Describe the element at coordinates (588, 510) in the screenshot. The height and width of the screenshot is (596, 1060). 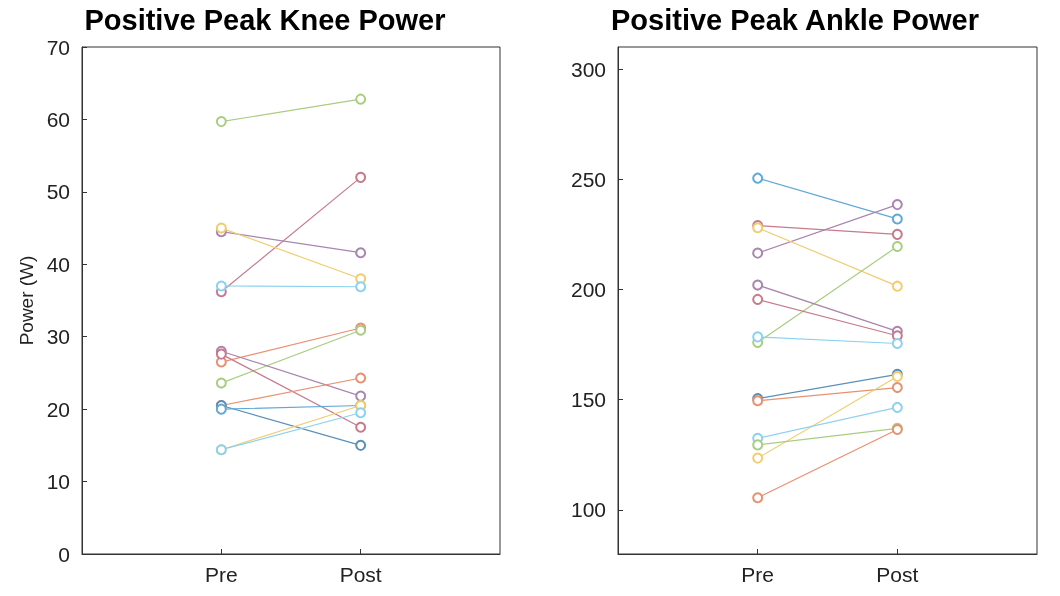
I see `y-tick-label: 100` at that location.